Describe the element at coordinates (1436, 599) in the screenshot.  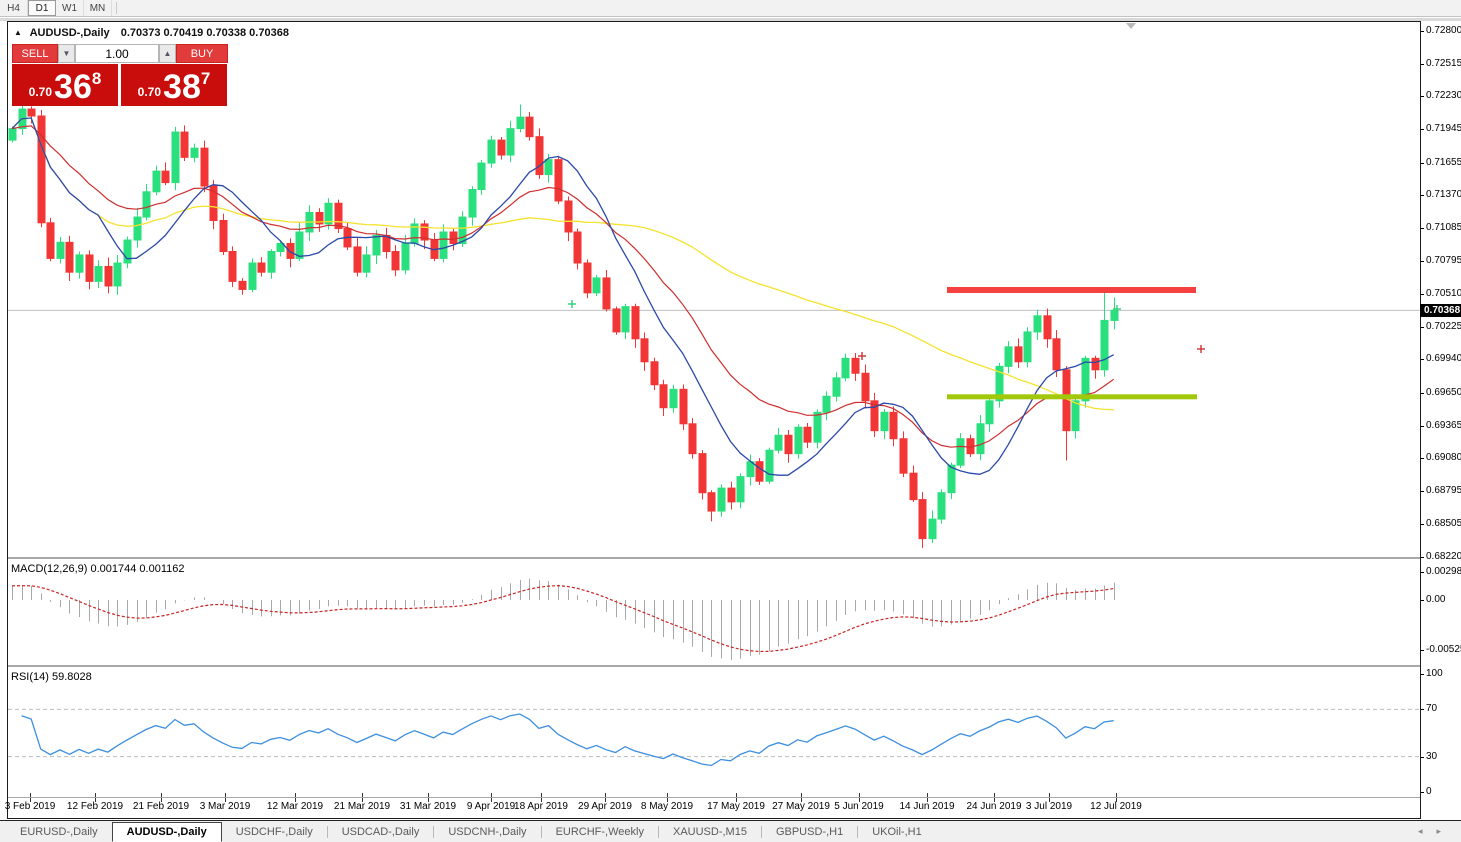
I see `macd-axis-label: 0.00` at that location.